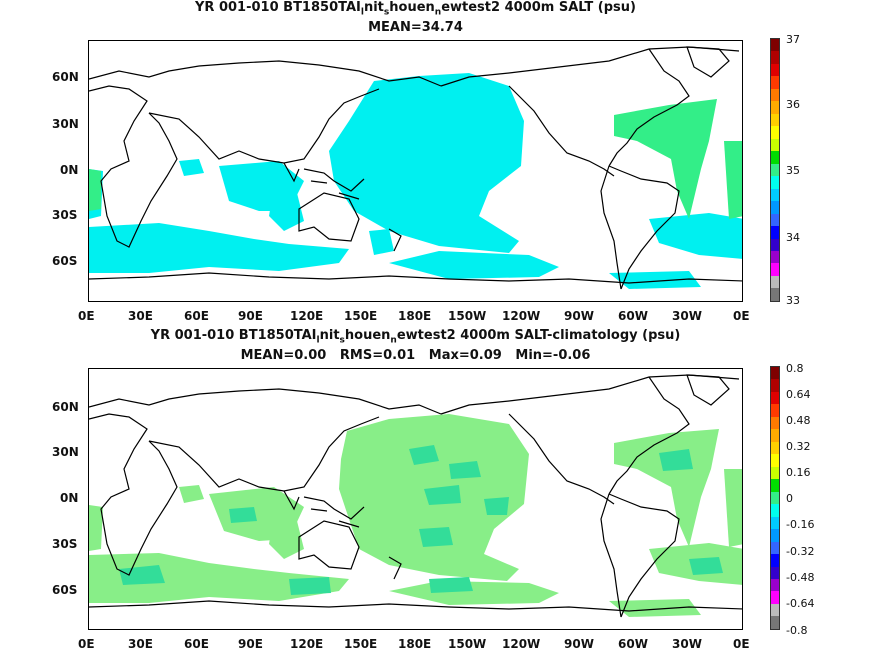 This screenshot has height=656, width=875. I want to click on panel1-ytick-60n: 60N, so click(65, 77).